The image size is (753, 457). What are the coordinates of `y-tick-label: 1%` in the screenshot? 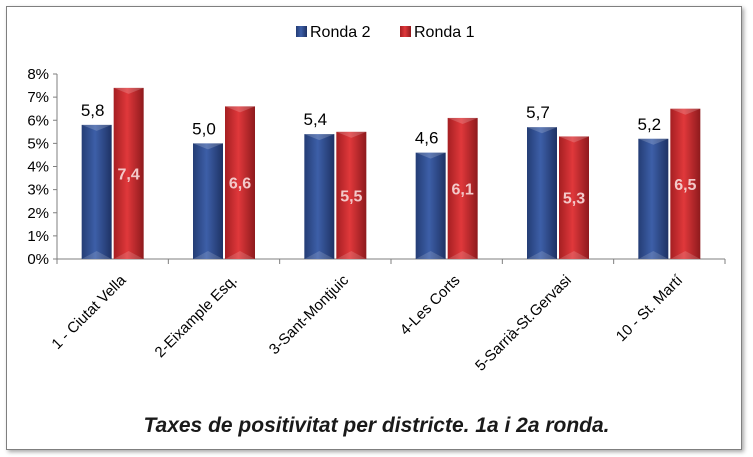 It's located at (38, 236).